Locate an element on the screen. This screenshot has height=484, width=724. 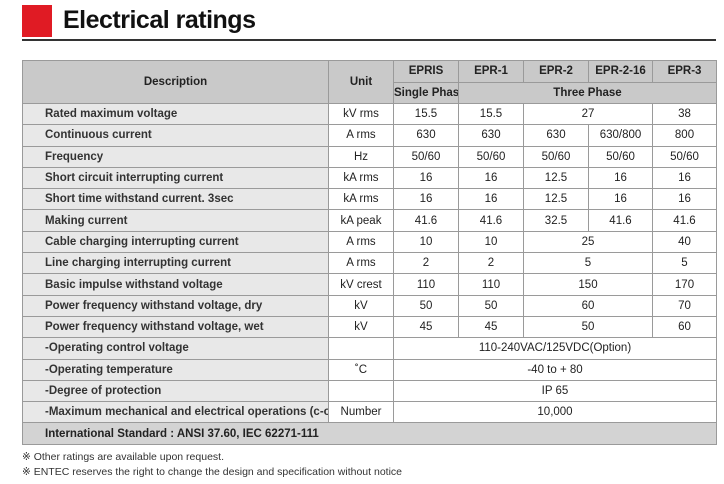
cell: 10 is located at coordinates (426, 242).